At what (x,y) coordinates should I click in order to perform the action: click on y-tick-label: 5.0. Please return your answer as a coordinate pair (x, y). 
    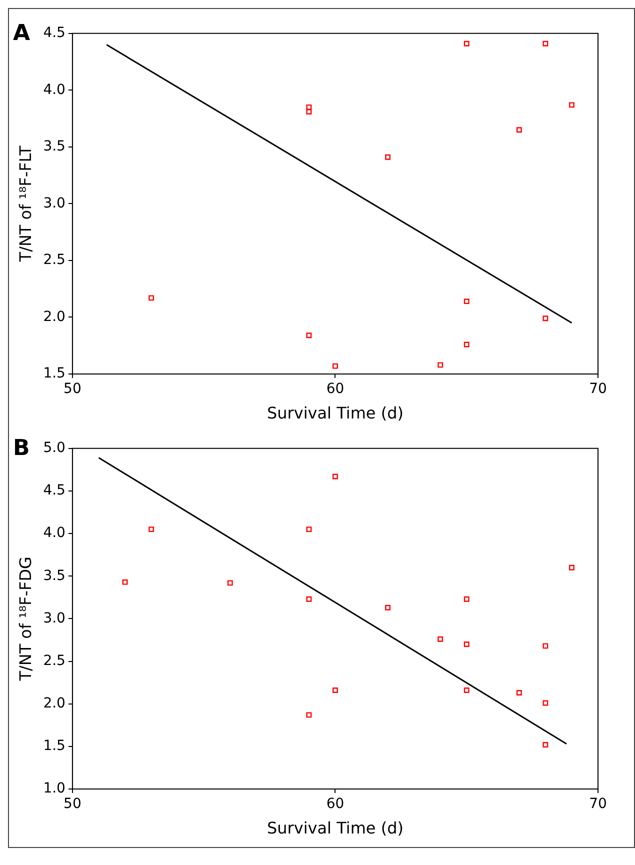
    Looking at the image, I should click on (54, 448).